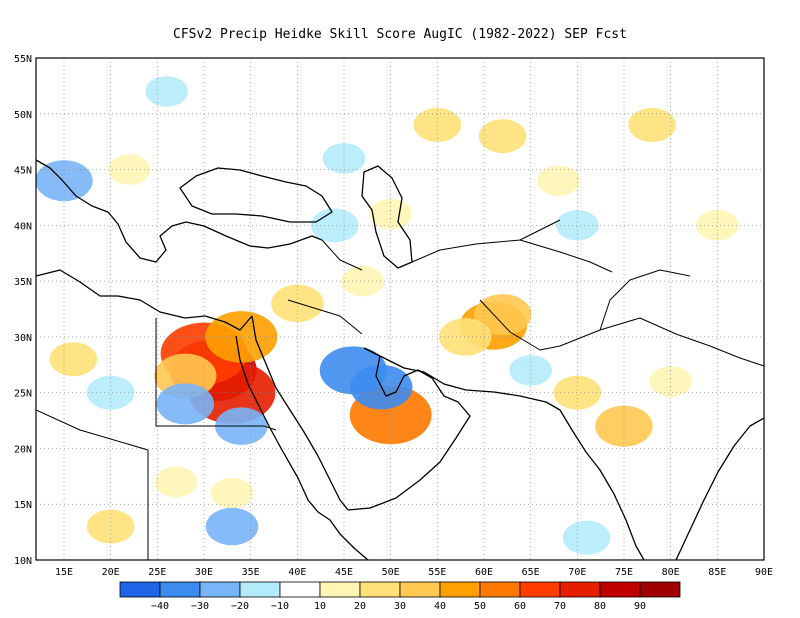 This screenshot has height=618, width=800. Describe the element at coordinates (251, 572) in the screenshot. I see `lon-tick-label: 35E` at that location.